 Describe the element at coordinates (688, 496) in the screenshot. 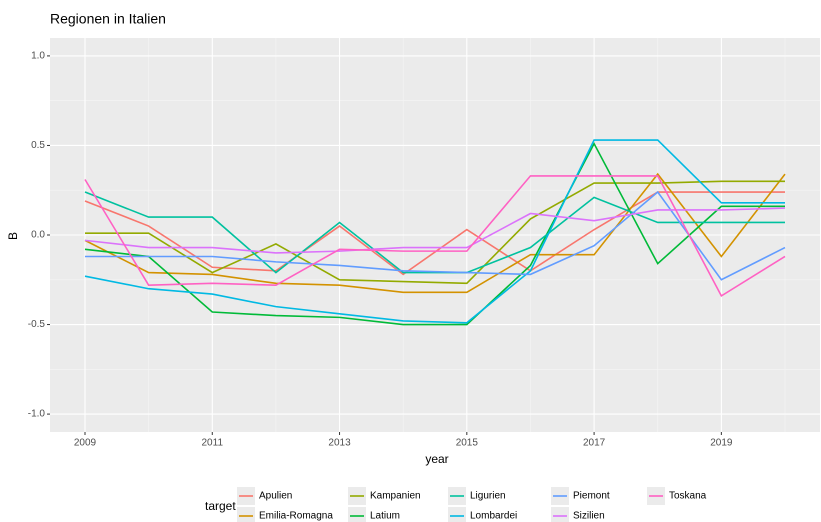

I see `legend-label: Toskana` at that location.